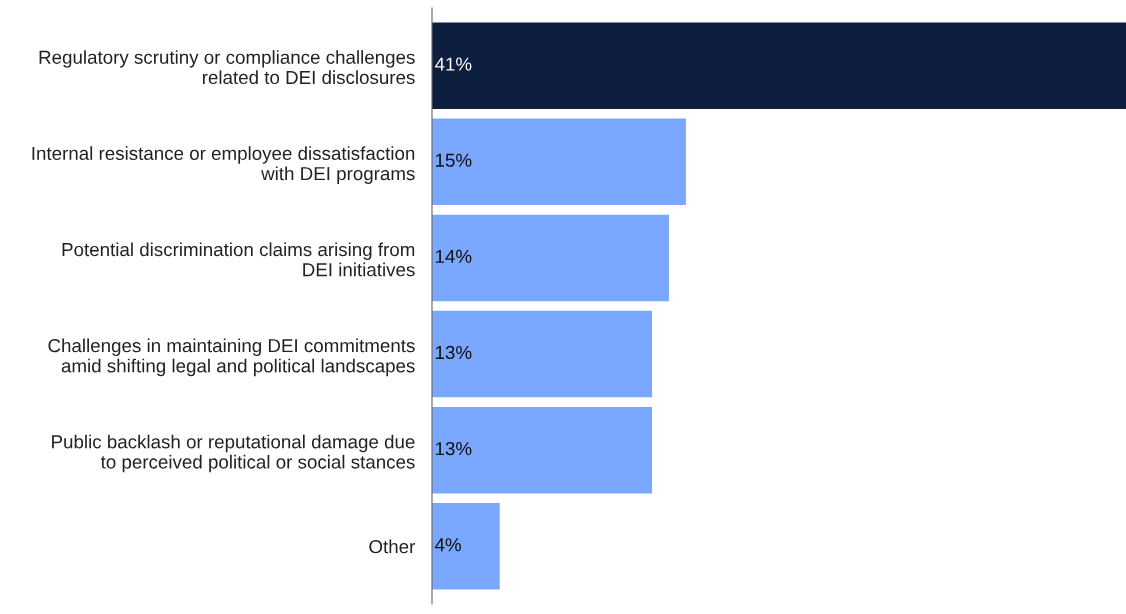 This screenshot has height=614, width=1126. I want to click on y-tick-label: Internal resistance or employee dissatisfaction with DEI programs, so click(223, 165).